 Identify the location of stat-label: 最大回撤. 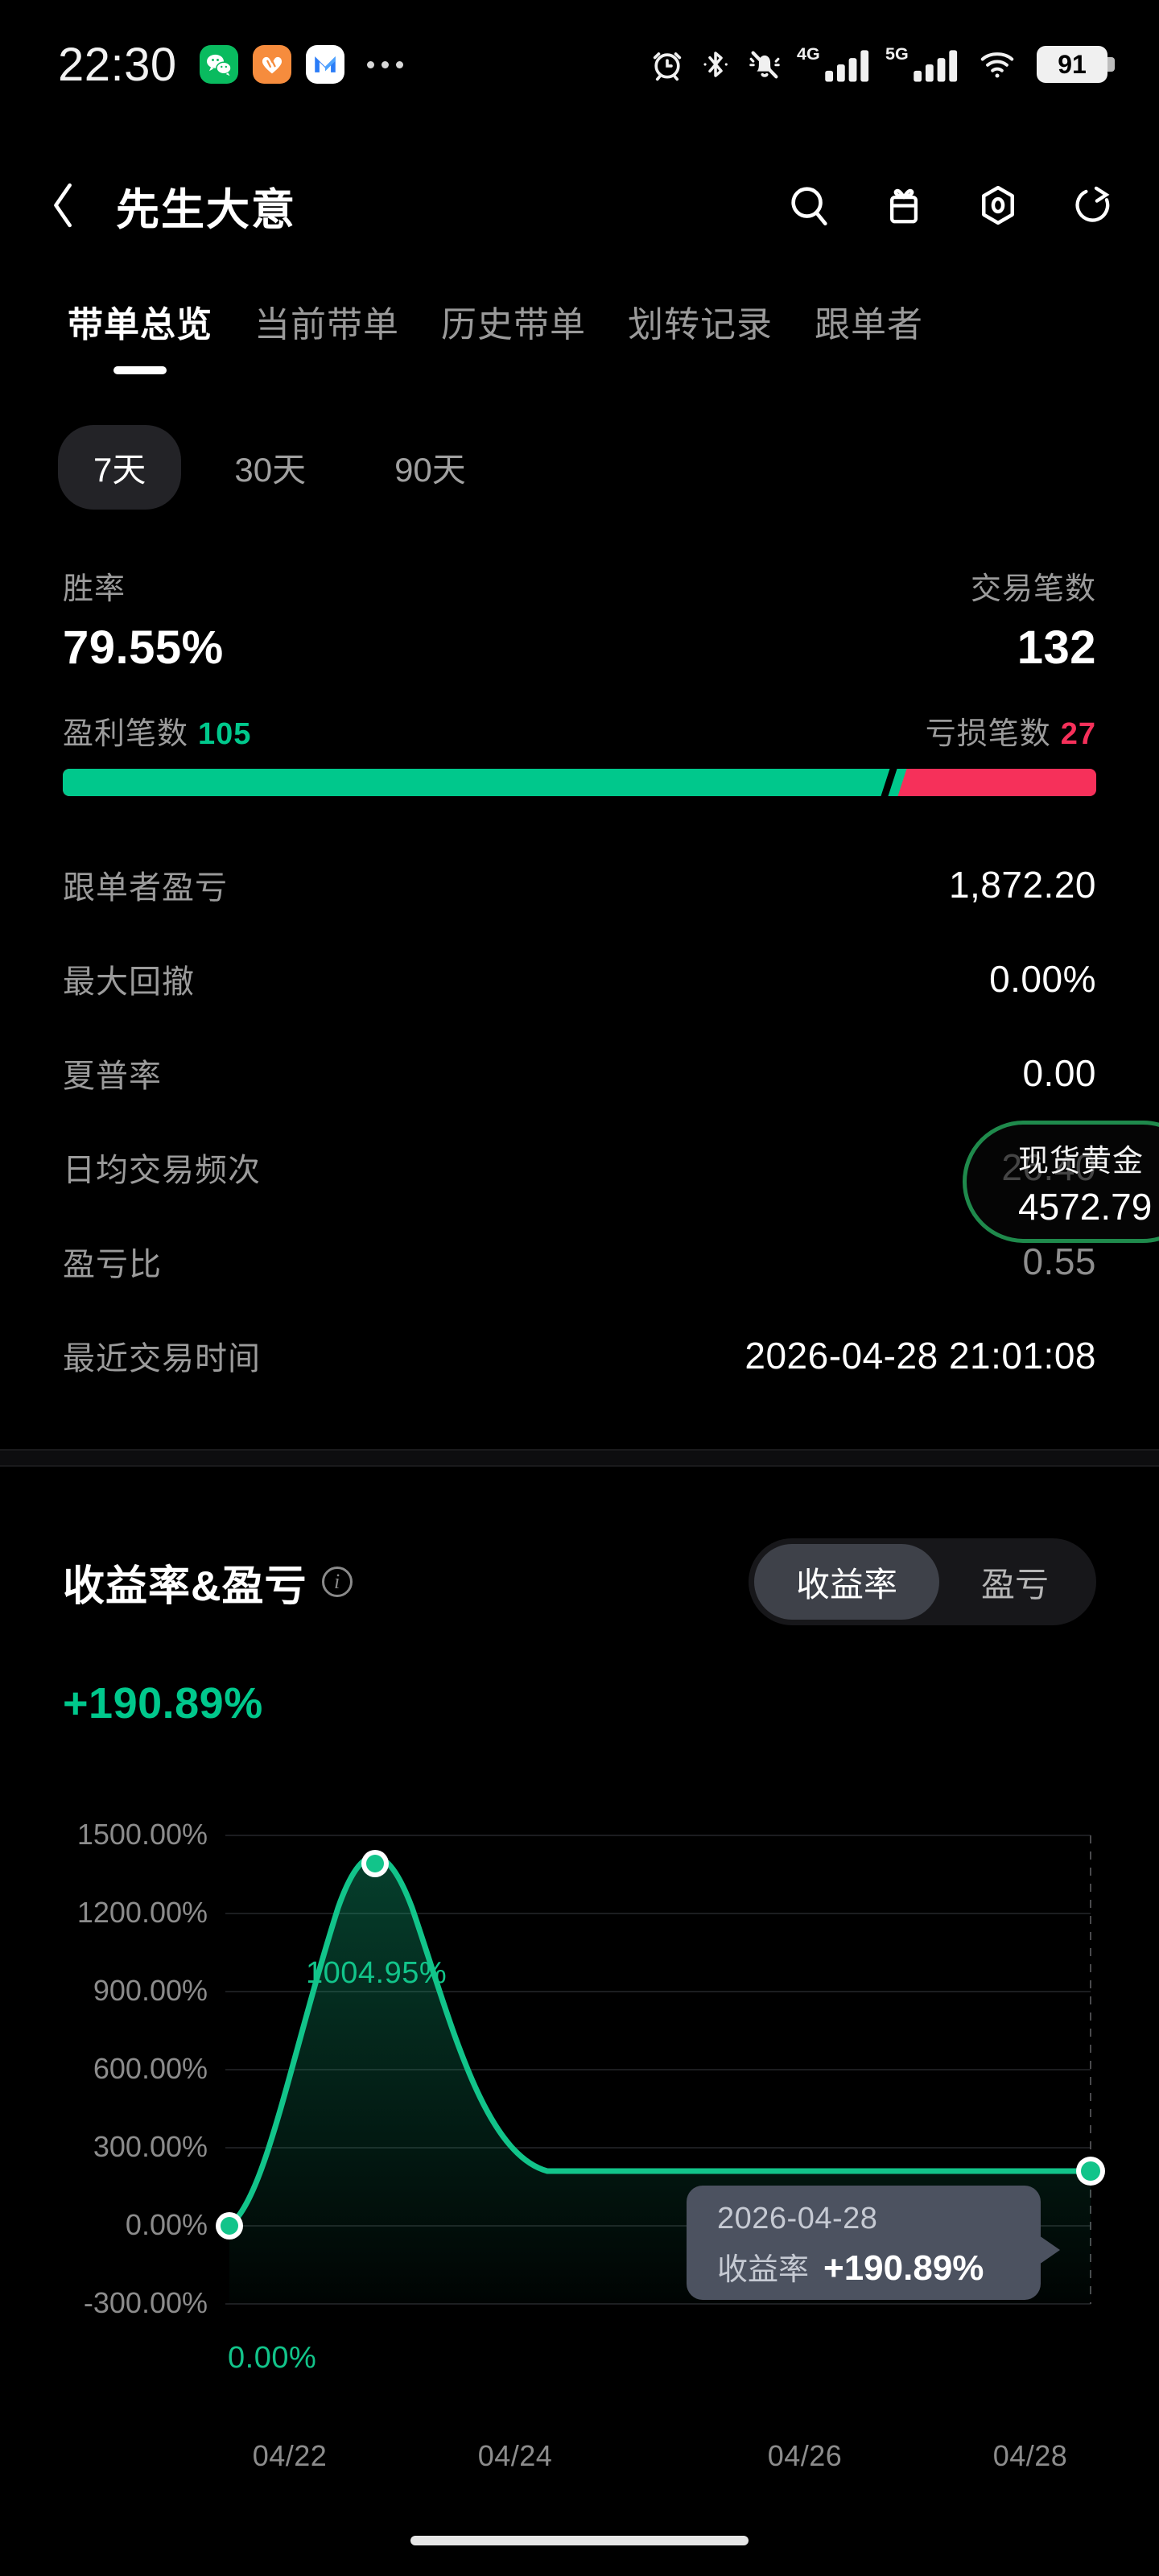
(129, 982).